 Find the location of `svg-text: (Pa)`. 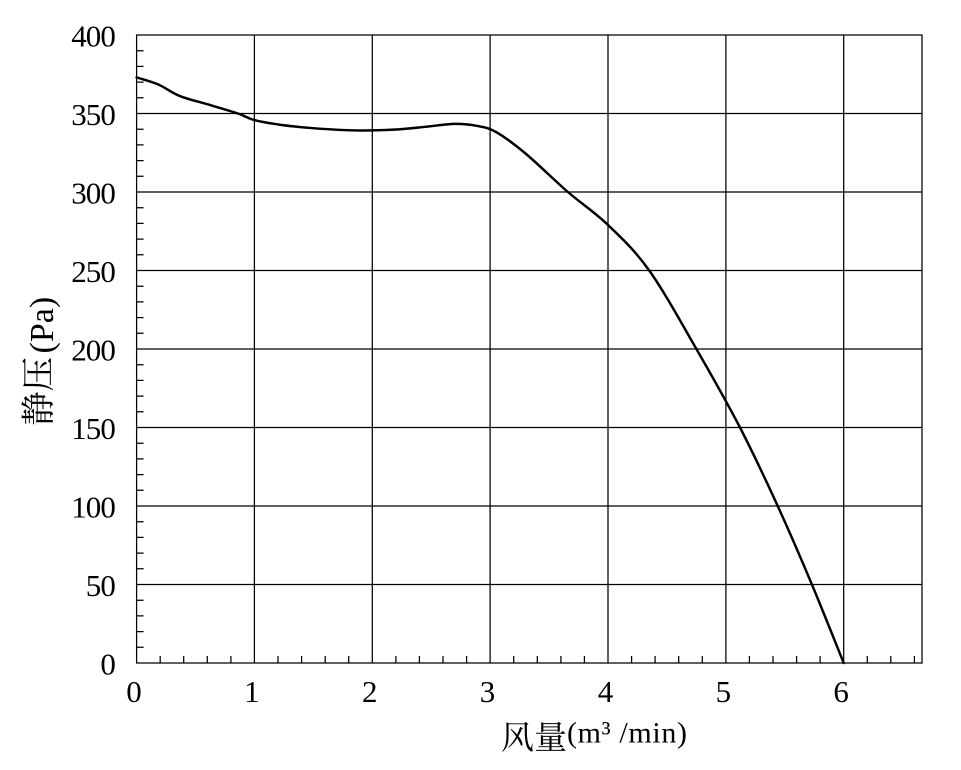

svg-text: (Pa) is located at coordinates (42, 325).